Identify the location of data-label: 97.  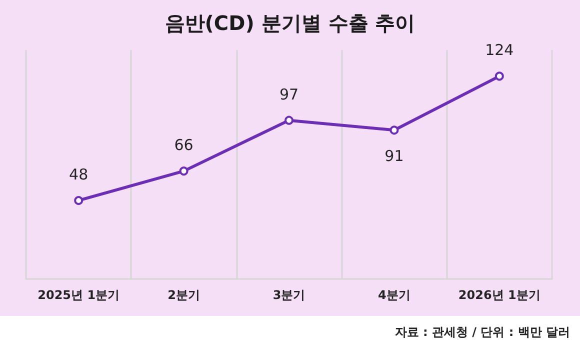
(289, 94).